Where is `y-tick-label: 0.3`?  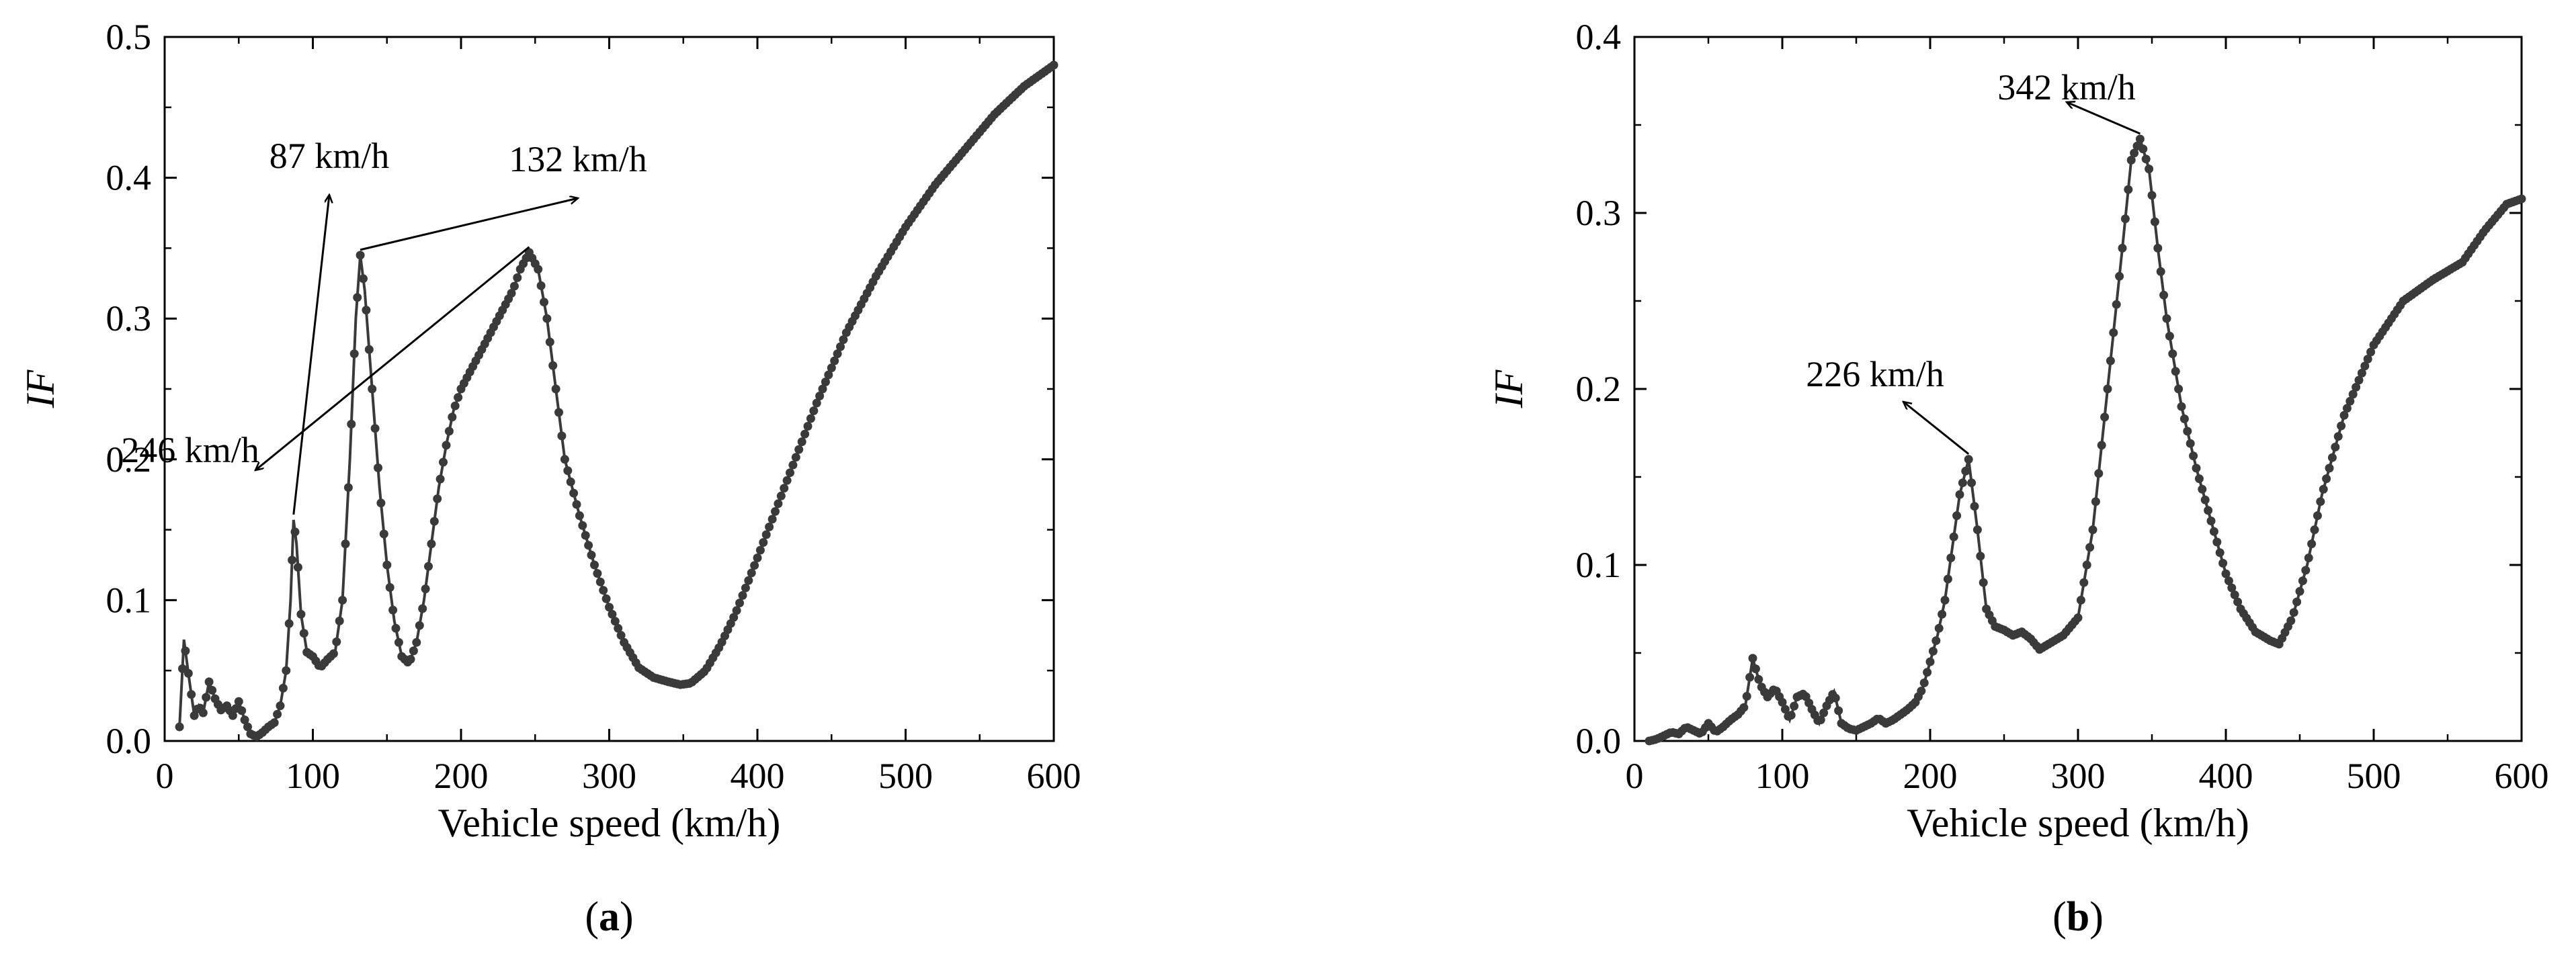
y-tick-label: 0.3 is located at coordinates (129, 318).